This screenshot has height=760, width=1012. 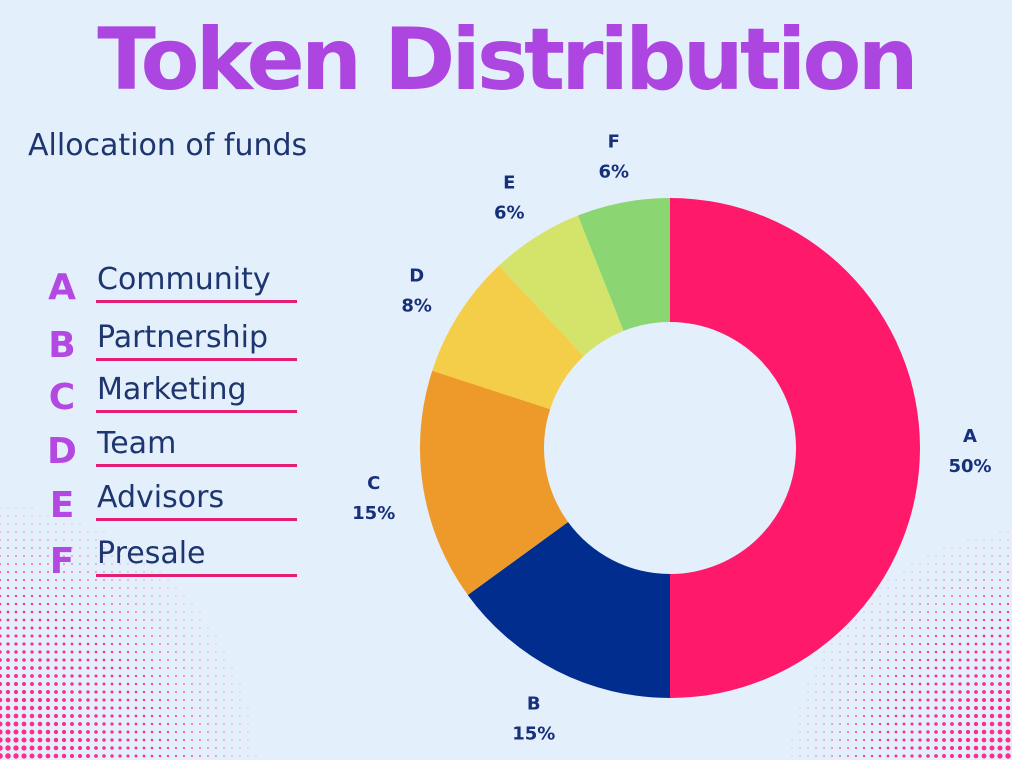 What do you see at coordinates (160, 397) in the screenshot?
I see `legend-item-marketing: C Marketing` at bounding box center [160, 397].